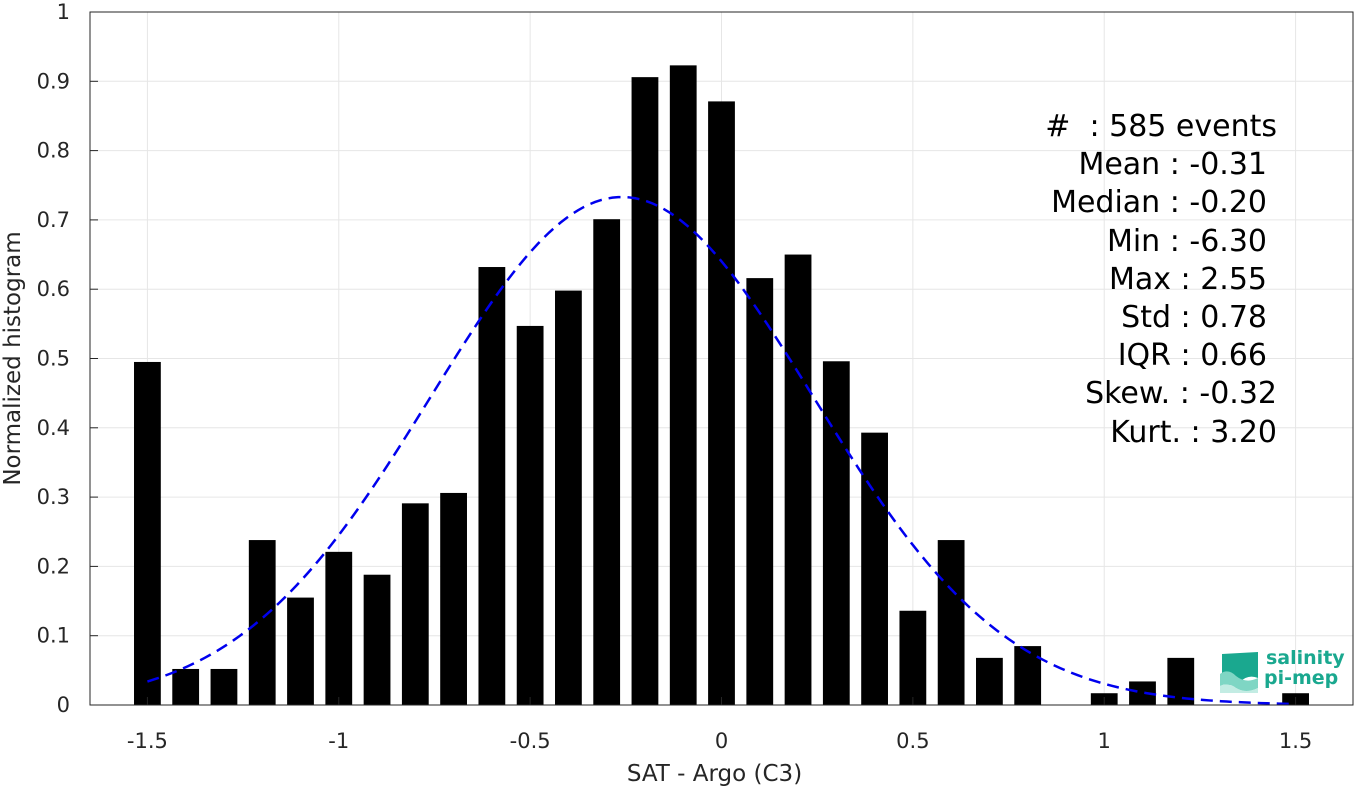 The image size is (1367, 787). Describe the element at coordinates (1301, 678) in the screenshot. I see `logo-line-2: pi-mep` at that location.